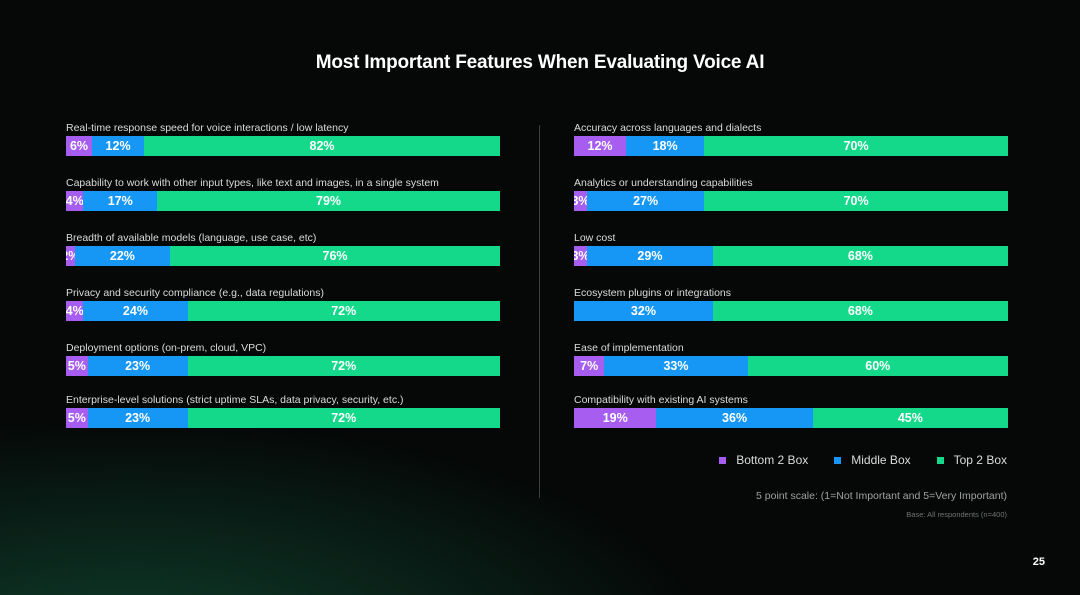 This screenshot has width=1080, height=595. Describe the element at coordinates (877, 366) in the screenshot. I see `bar-segment-top: 60%` at that location.